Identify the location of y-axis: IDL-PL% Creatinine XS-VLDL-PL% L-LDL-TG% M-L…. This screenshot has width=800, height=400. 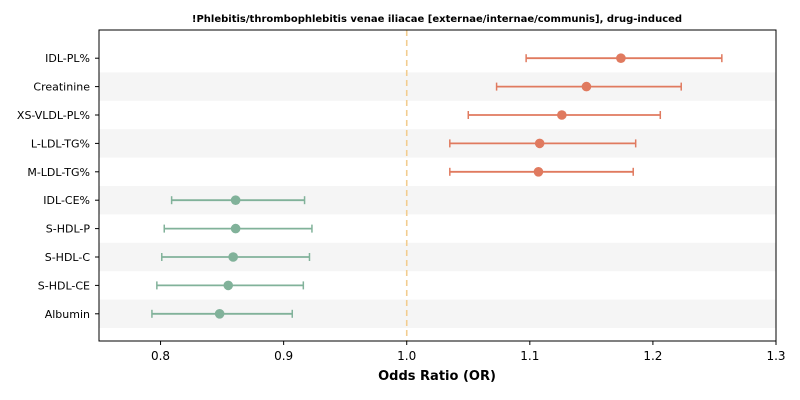
(58, 186).